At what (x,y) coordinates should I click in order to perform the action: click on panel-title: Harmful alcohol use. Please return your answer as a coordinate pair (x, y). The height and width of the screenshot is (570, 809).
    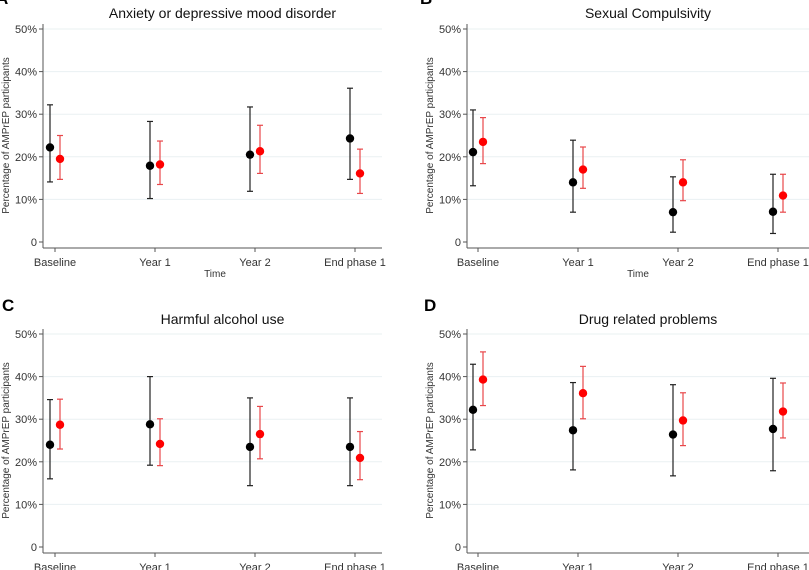
    Looking at the image, I should click on (223, 319).